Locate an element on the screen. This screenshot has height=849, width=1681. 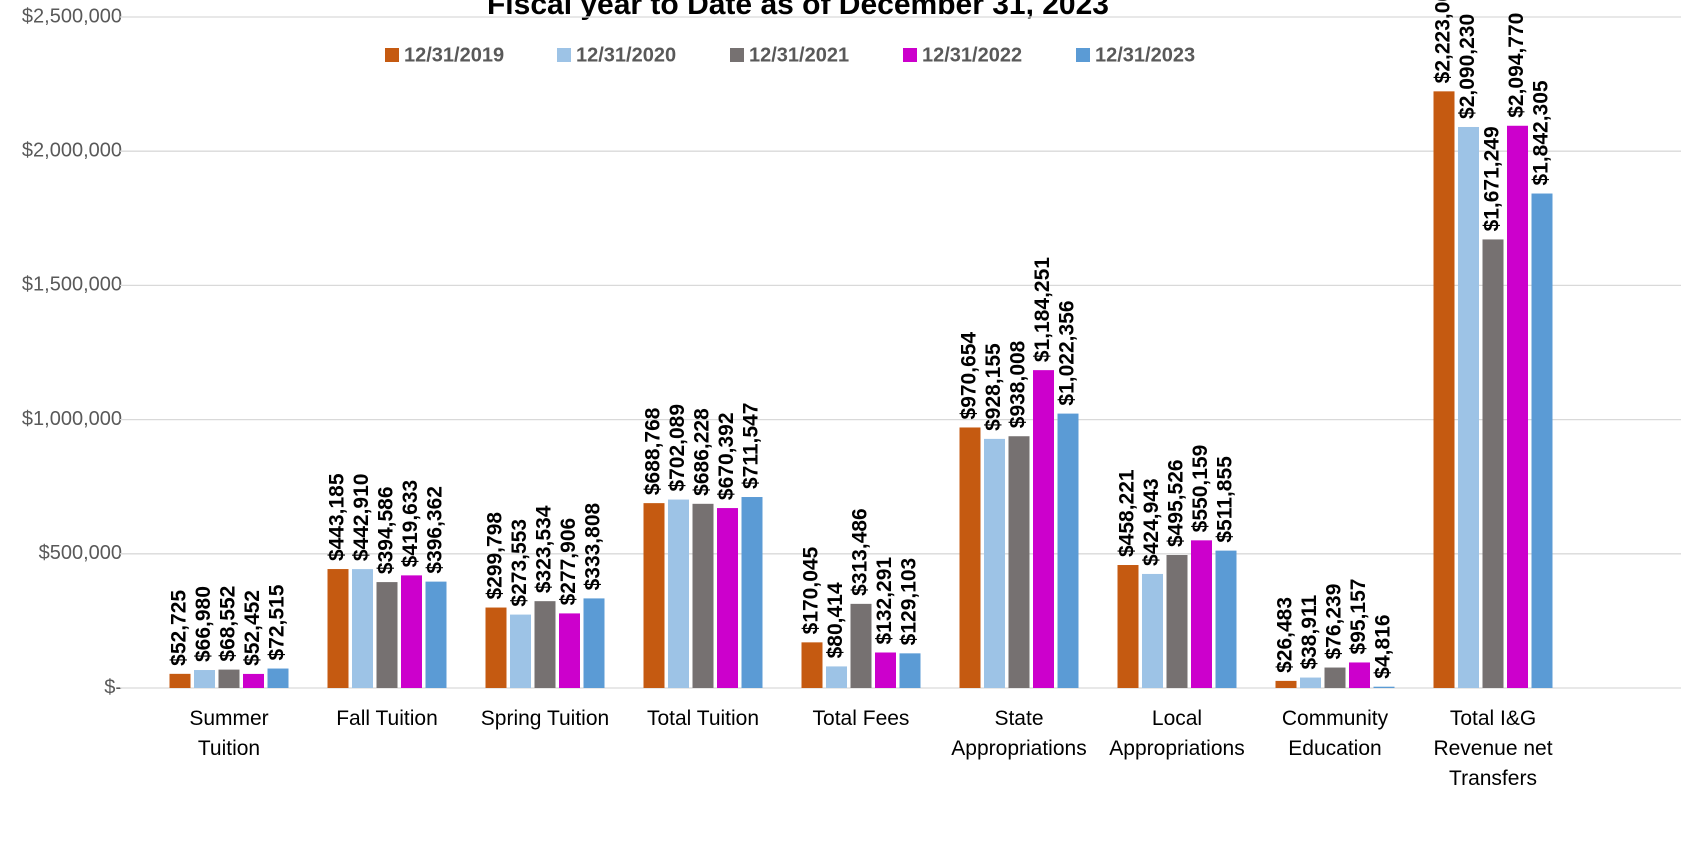
data-label: $443,185 is located at coordinates (337, 517).